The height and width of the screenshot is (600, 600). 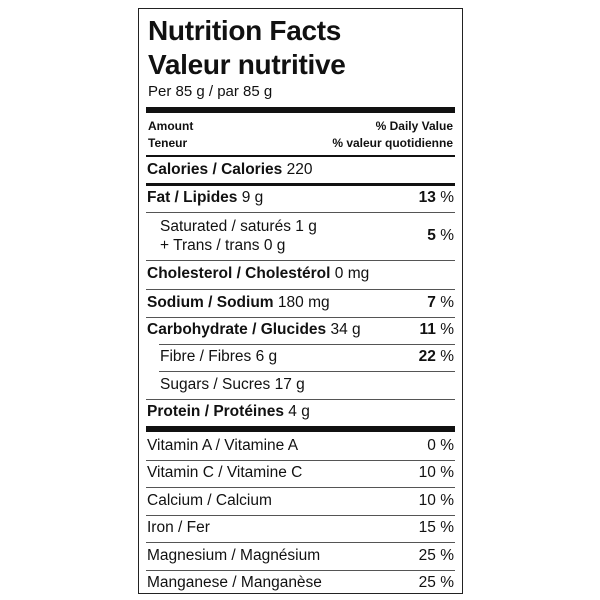 What do you see at coordinates (247, 64) in the screenshot?
I see `title-french: Valeur nutritive` at bounding box center [247, 64].